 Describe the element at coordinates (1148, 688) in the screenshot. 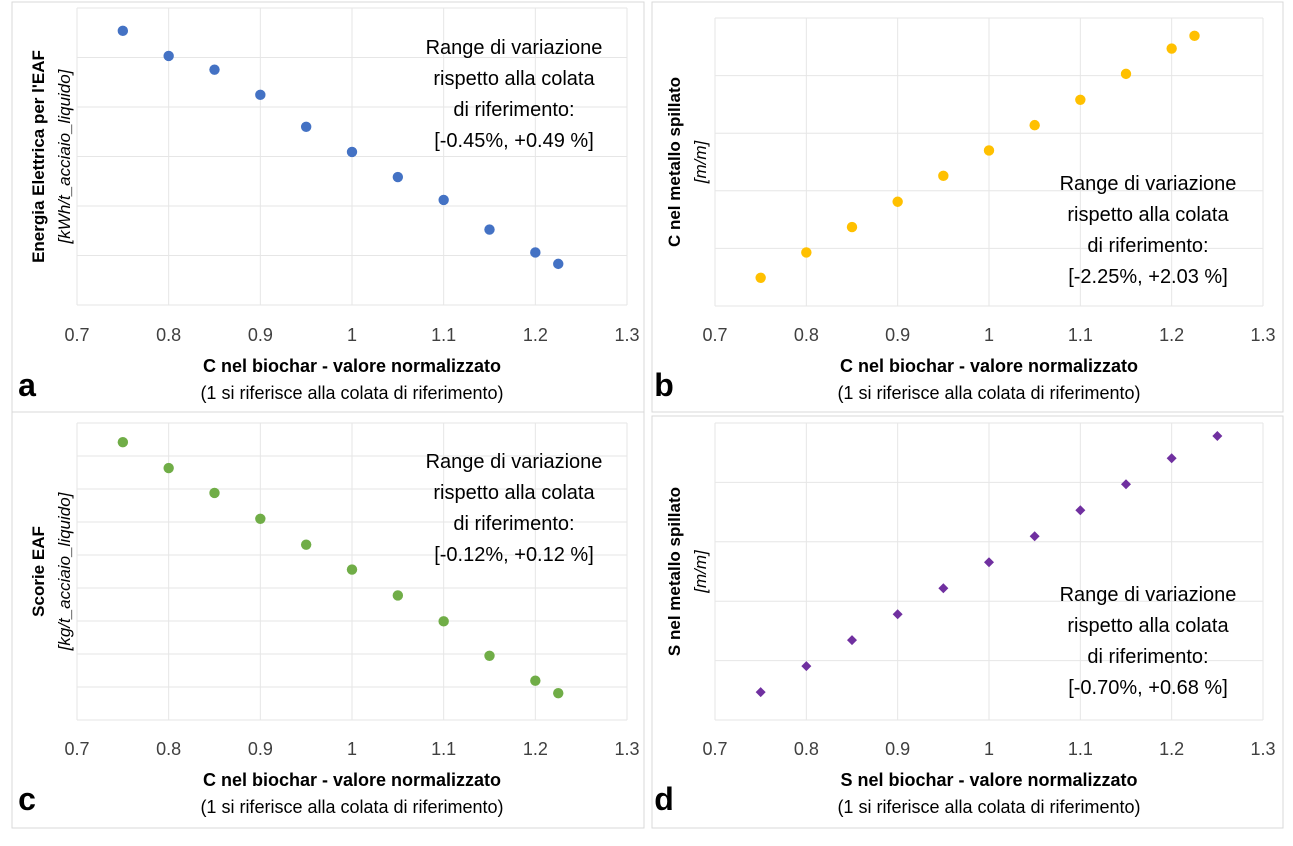

I see `range-annotation-line: [-0.70%, +0.68 %]` at that location.